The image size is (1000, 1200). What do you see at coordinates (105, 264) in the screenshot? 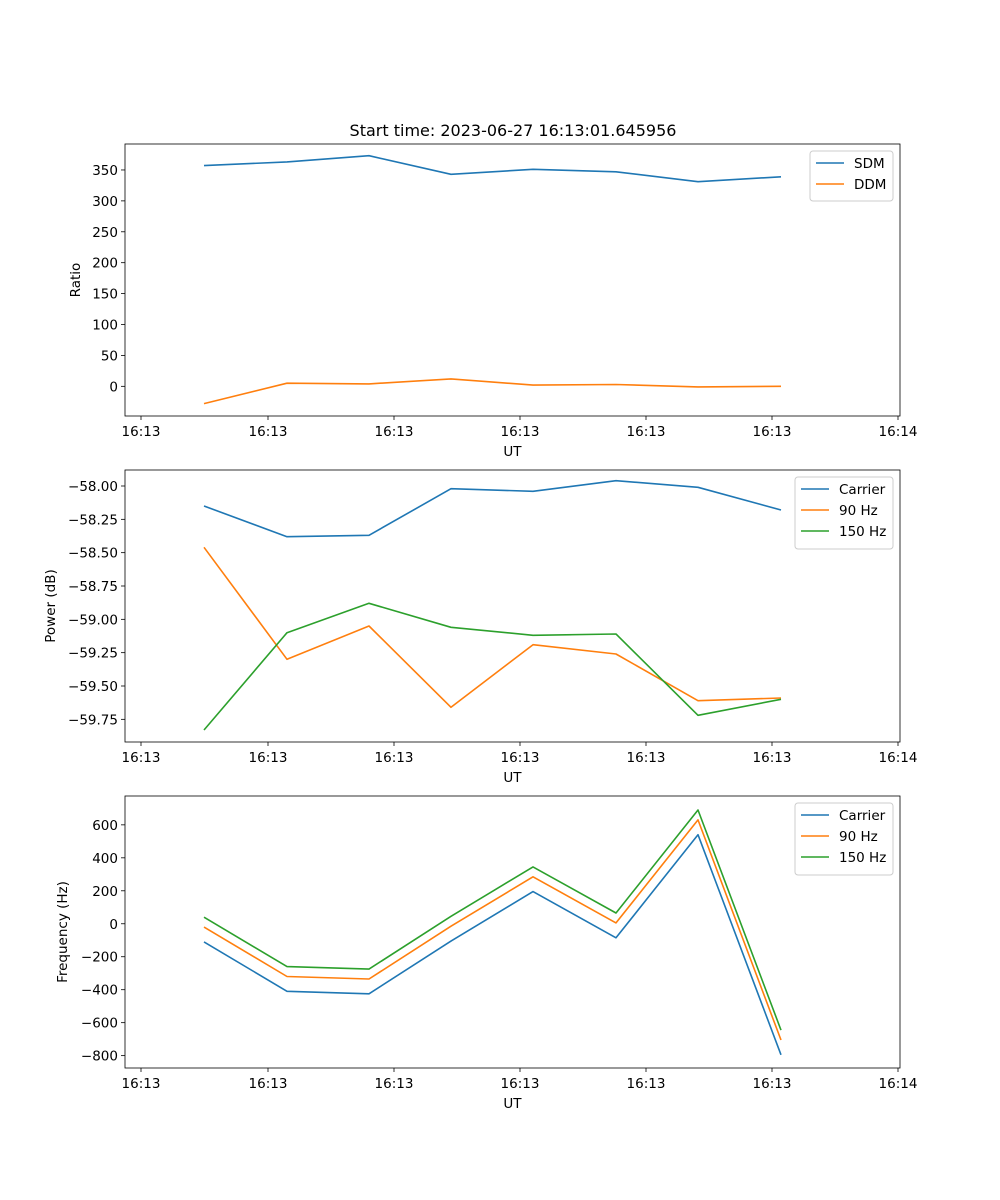
I see `ratio-y-tick-label: 200` at bounding box center [105, 264].